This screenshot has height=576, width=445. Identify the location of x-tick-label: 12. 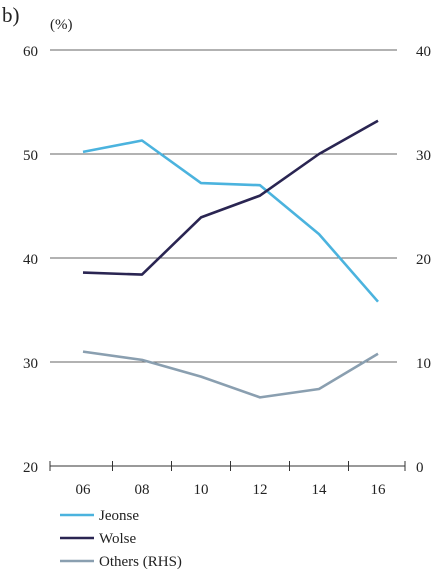
(260, 490).